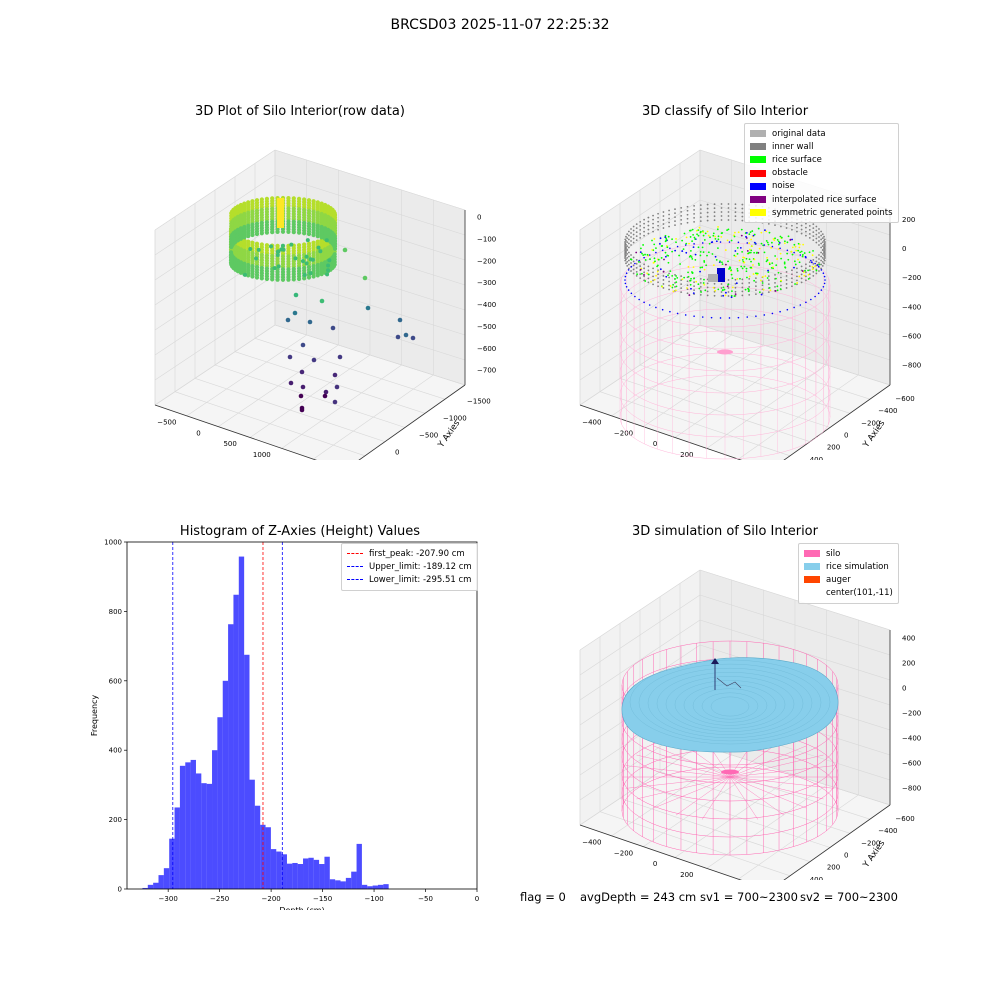 The width and height of the screenshot is (1000, 1000). What do you see at coordinates (911, 336) in the screenshot?
I see `z-tick-label: −600` at bounding box center [911, 336].